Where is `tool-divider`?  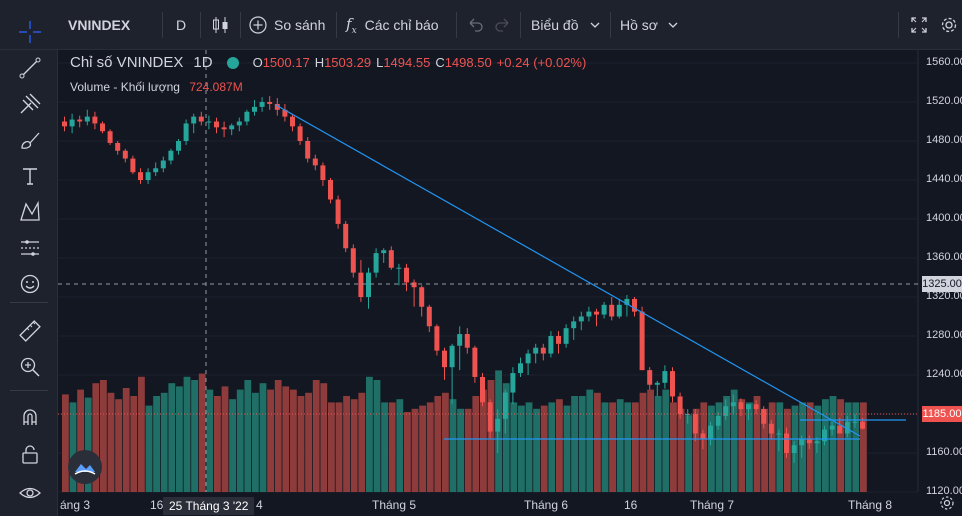
tool-divider is located at coordinates (29, 390).